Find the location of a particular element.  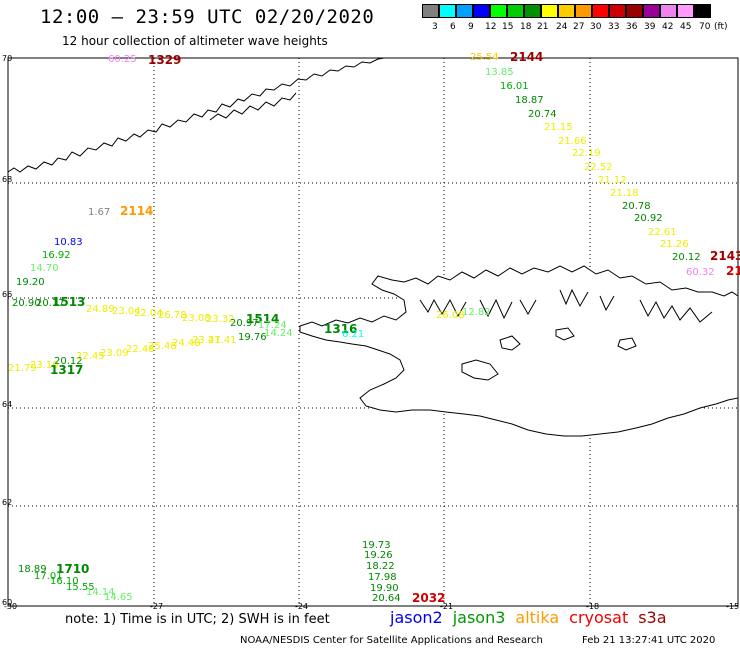

greenland-inner-coast is located at coordinates (253, 106).